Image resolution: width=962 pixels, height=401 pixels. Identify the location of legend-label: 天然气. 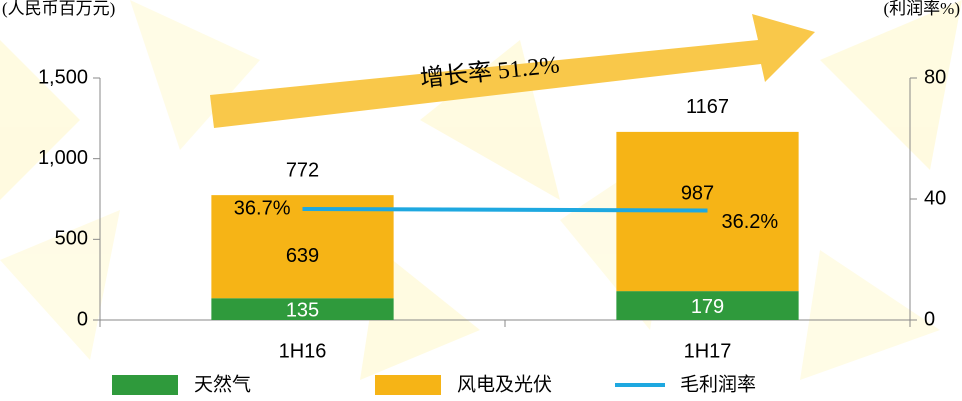
(222, 384).